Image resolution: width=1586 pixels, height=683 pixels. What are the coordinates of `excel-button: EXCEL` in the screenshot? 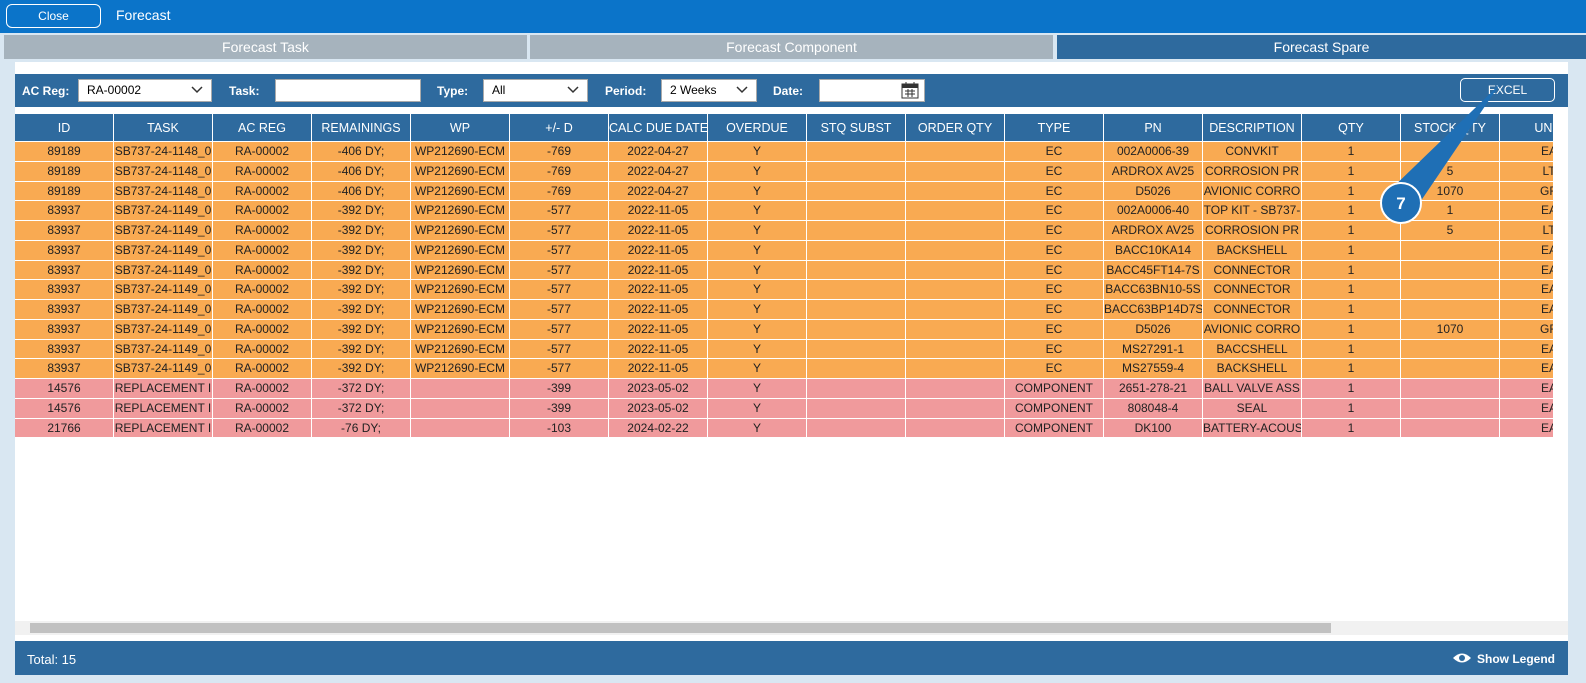 It's located at (1507, 90).